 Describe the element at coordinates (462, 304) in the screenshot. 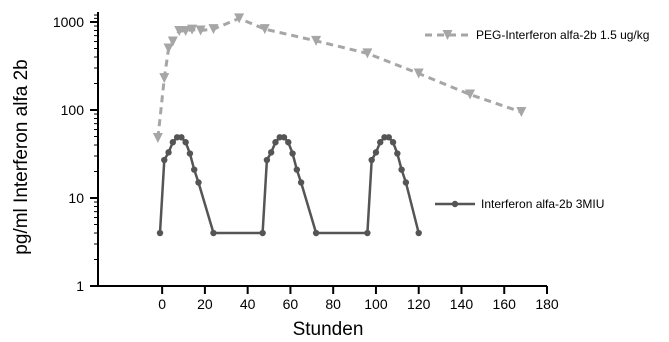

I see `x-tick-label: 140` at that location.